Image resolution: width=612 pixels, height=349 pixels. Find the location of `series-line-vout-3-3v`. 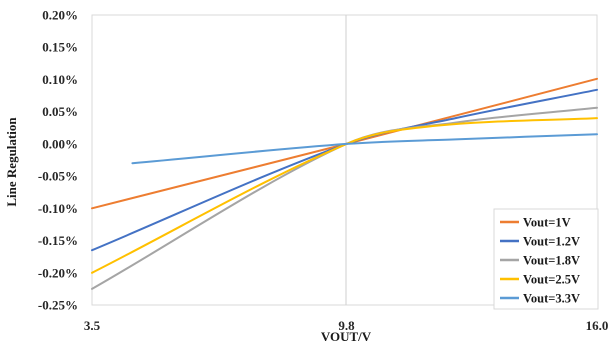

series-line-vout-3-3v is located at coordinates (364, 149).